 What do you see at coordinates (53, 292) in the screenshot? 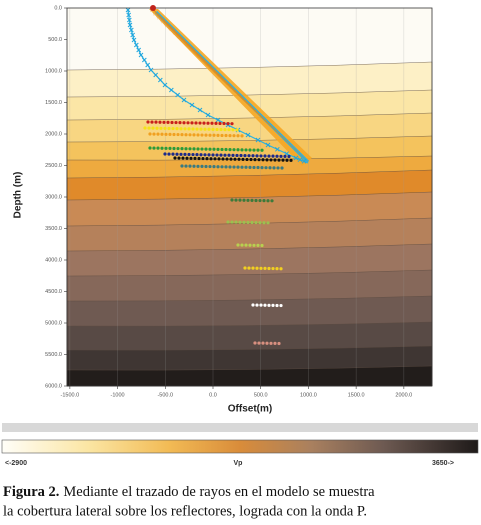
I see `y-tick-label: 4500.0` at bounding box center [53, 292].